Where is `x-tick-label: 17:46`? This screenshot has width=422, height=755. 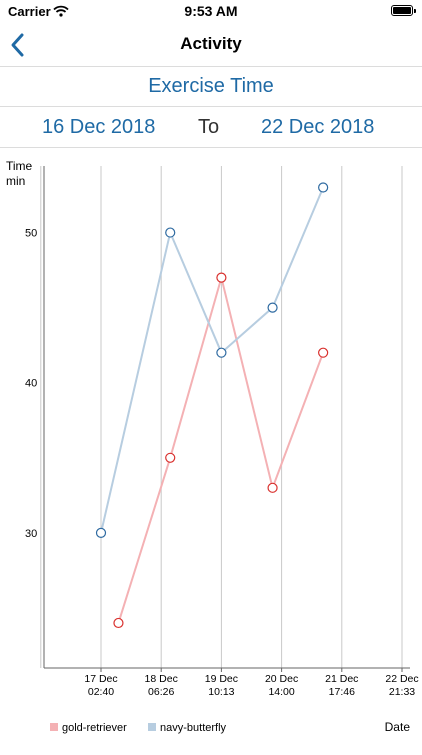
x-tick-label: 17:46 is located at coordinates (342, 692).